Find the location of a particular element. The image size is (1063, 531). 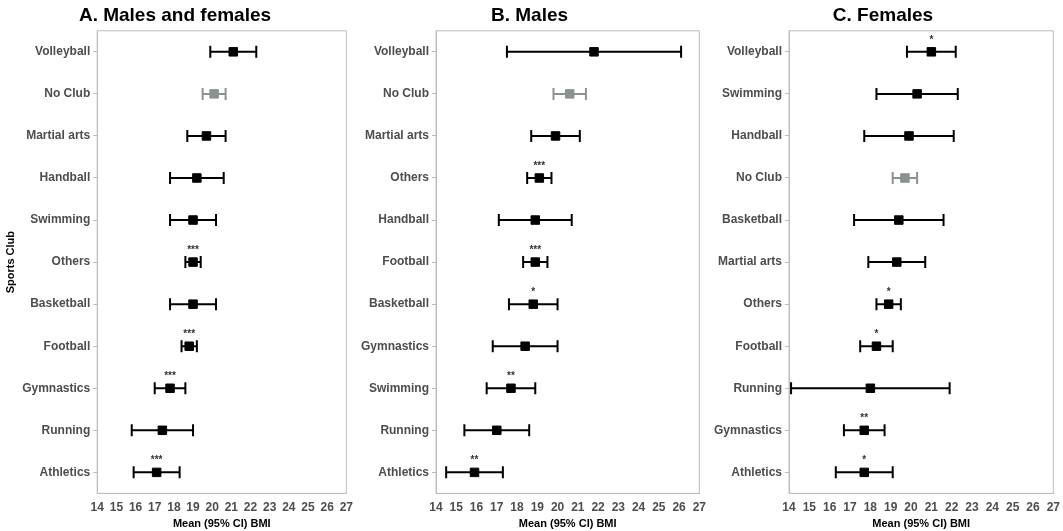

y-tick-label: Martial arts is located at coordinates (58, 135).